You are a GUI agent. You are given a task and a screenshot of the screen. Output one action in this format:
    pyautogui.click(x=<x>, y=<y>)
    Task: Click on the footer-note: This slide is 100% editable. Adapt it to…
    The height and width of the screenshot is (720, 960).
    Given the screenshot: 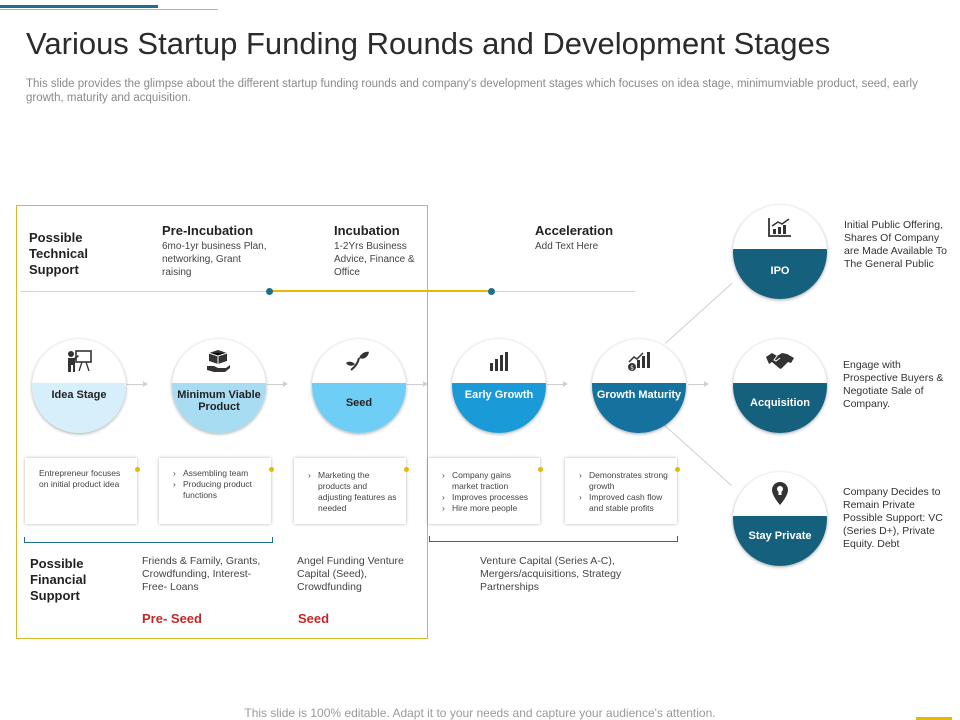 What is the action you would take?
    pyautogui.click(x=480, y=713)
    